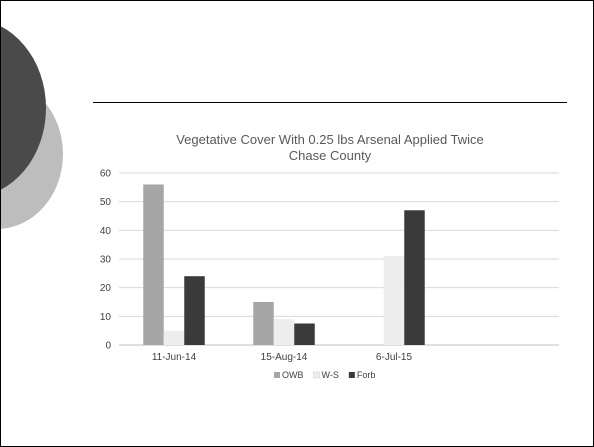  I want to click on y-tick-label: 60, so click(106, 174).